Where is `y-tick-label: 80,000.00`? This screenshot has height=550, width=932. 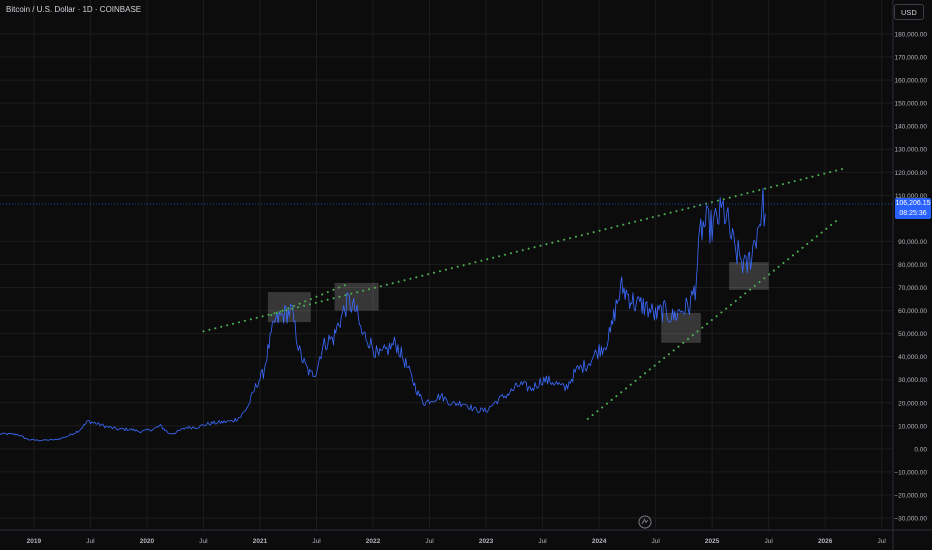 y-tick-label: 80,000.00 is located at coordinates (912, 265).